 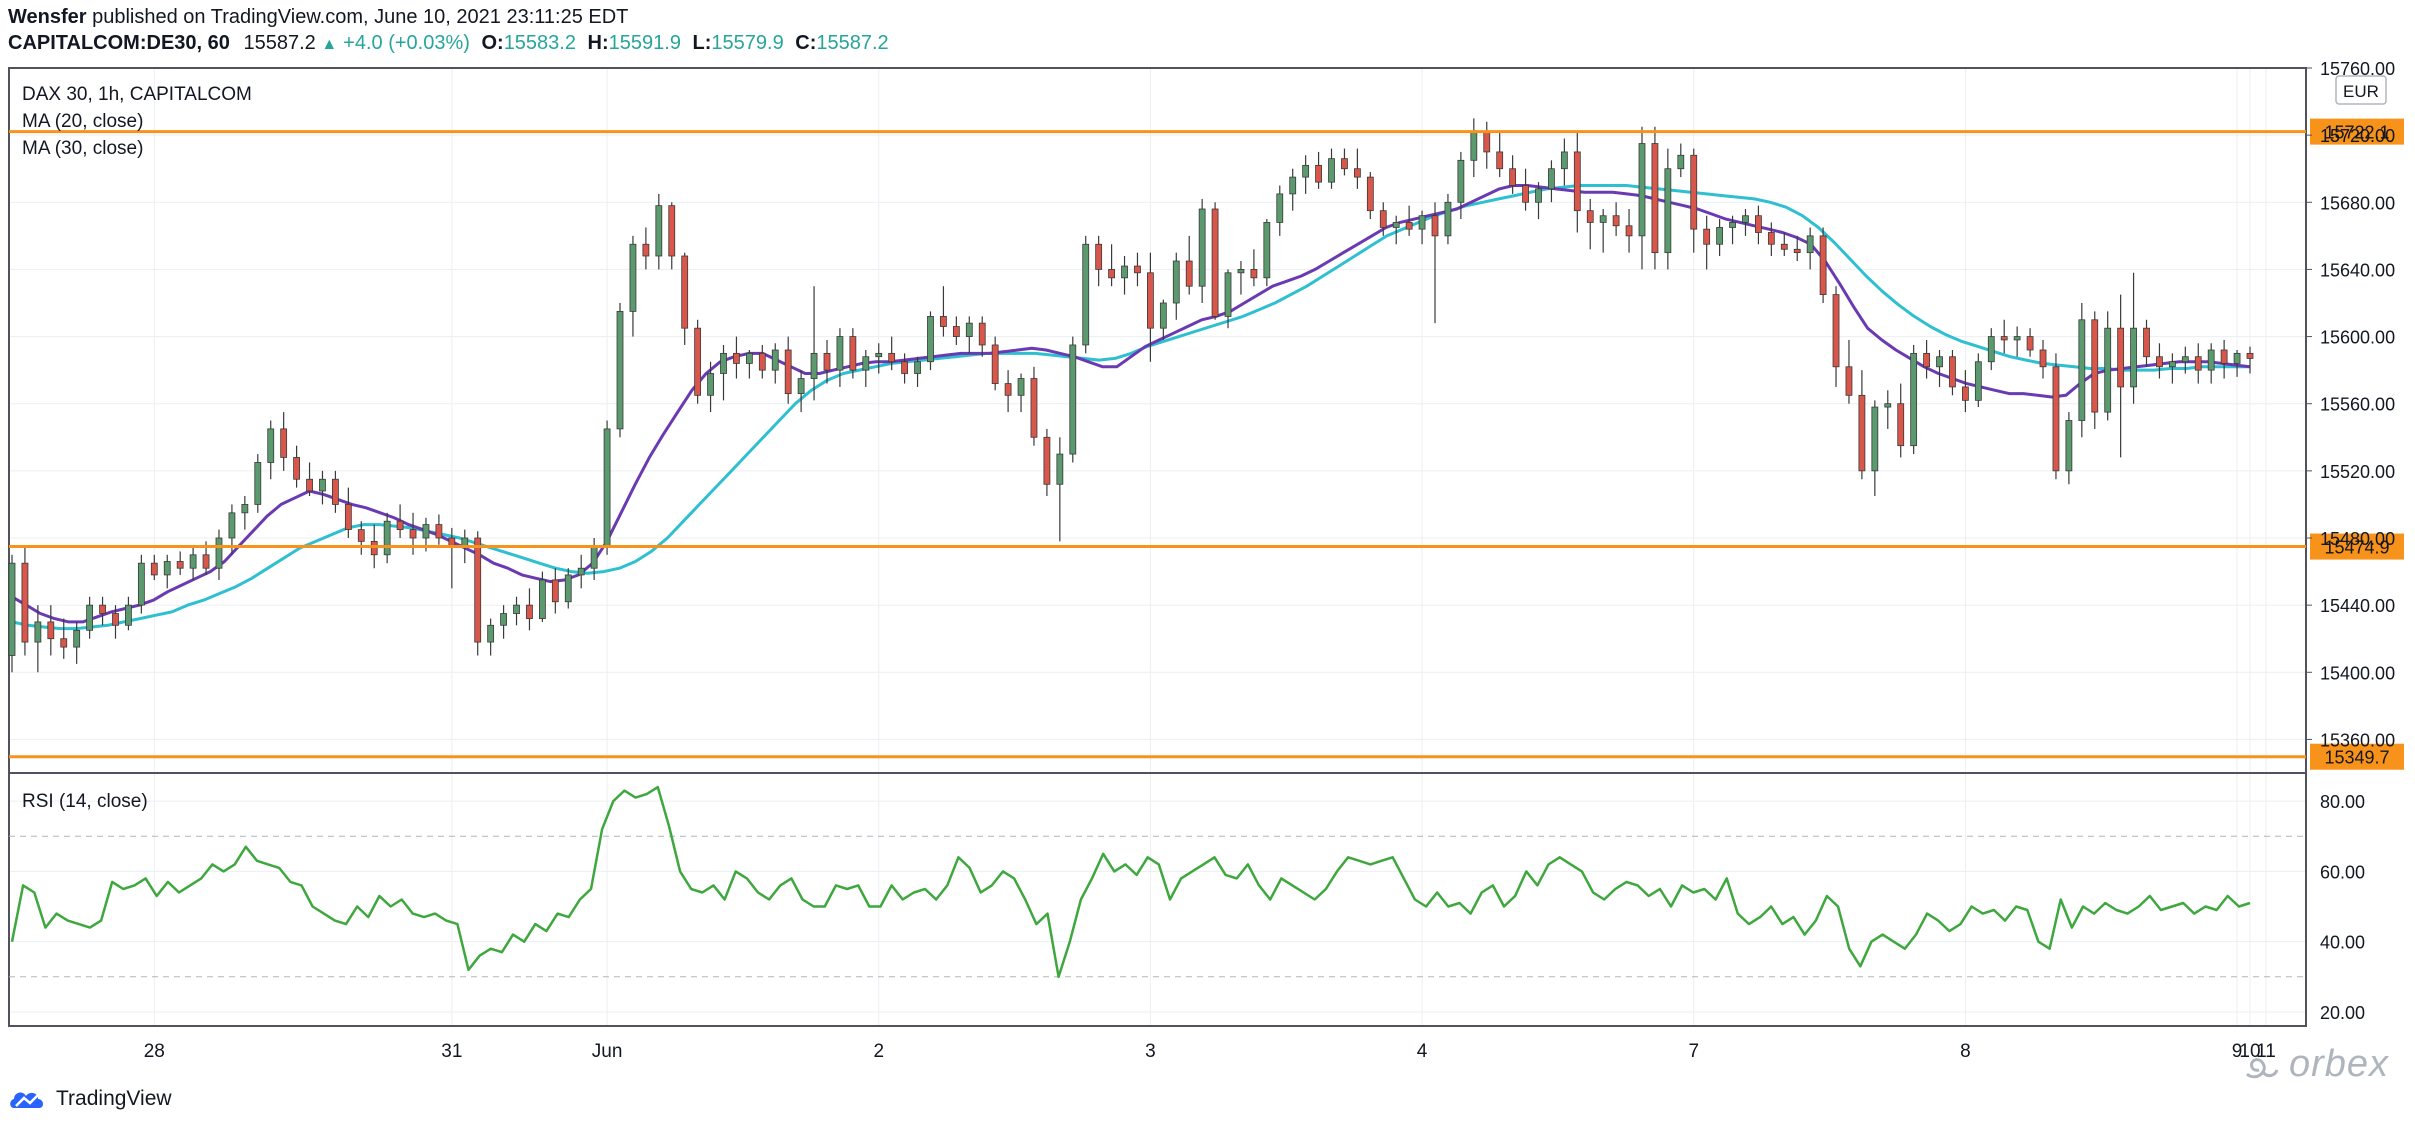 I want to click on price-tick-label: 15680.00, so click(x=2357, y=203).